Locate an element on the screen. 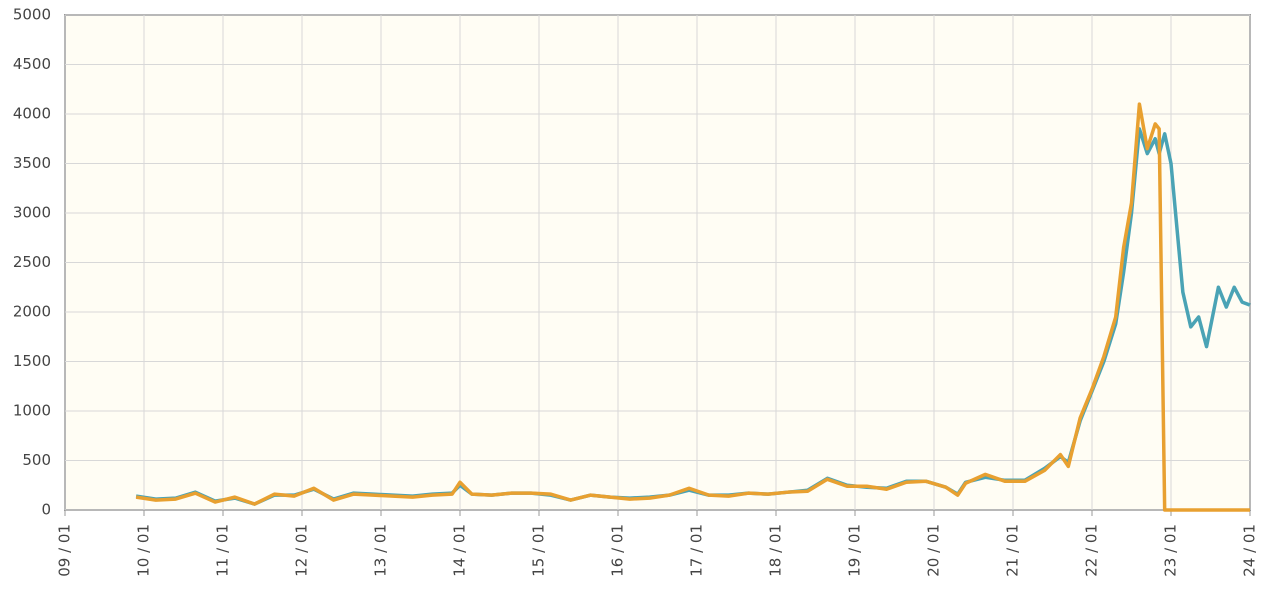  x-tick-label: 21 / 01 is located at coordinates (1013, 550).